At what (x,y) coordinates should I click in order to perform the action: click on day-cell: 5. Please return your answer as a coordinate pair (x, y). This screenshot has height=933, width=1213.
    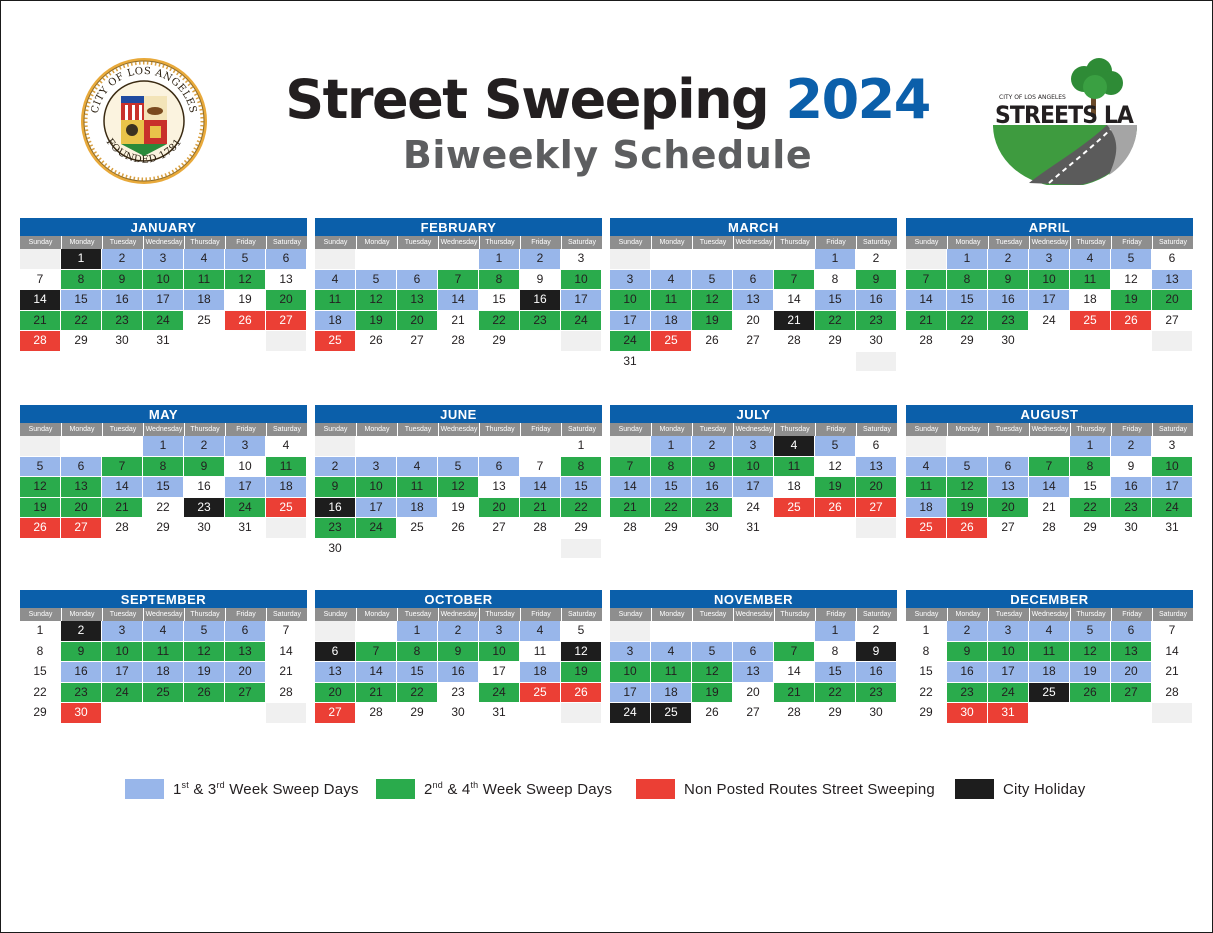
    Looking at the image, I should click on (245, 259).